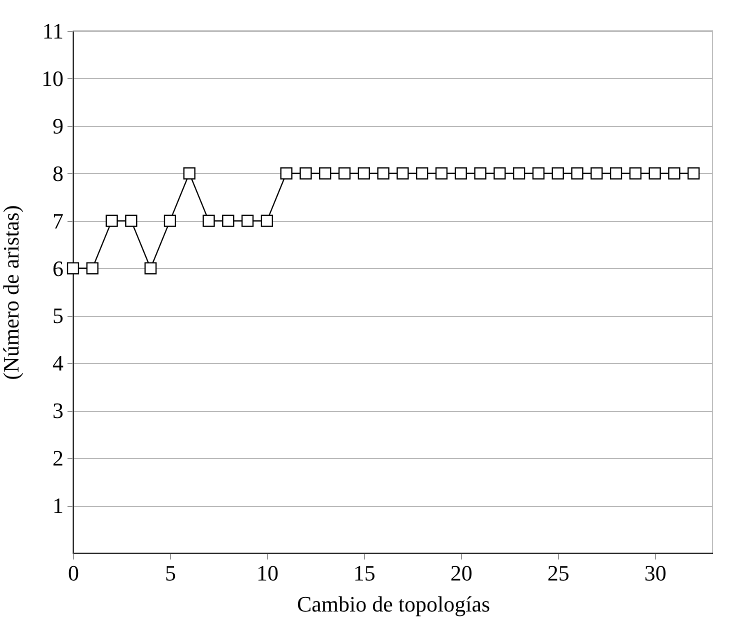 The height and width of the screenshot is (633, 729). Describe the element at coordinates (58, 268) in the screenshot. I see `y-tick-label: 6` at that location.